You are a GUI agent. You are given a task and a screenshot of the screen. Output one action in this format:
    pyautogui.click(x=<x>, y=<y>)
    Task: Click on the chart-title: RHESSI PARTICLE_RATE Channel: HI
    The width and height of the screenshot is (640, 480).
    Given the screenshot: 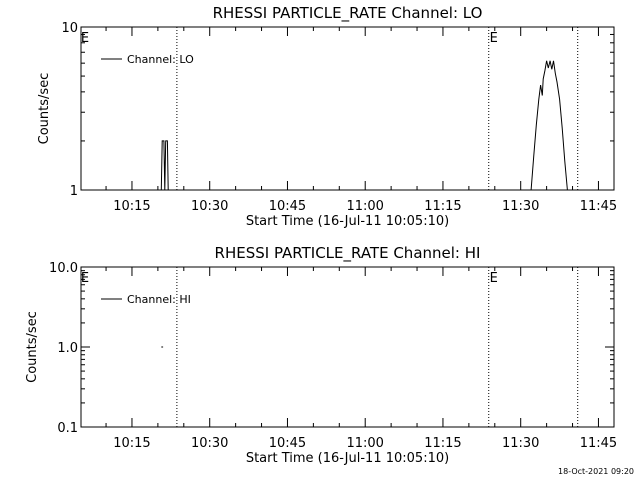 What is the action you would take?
    pyautogui.click(x=348, y=253)
    